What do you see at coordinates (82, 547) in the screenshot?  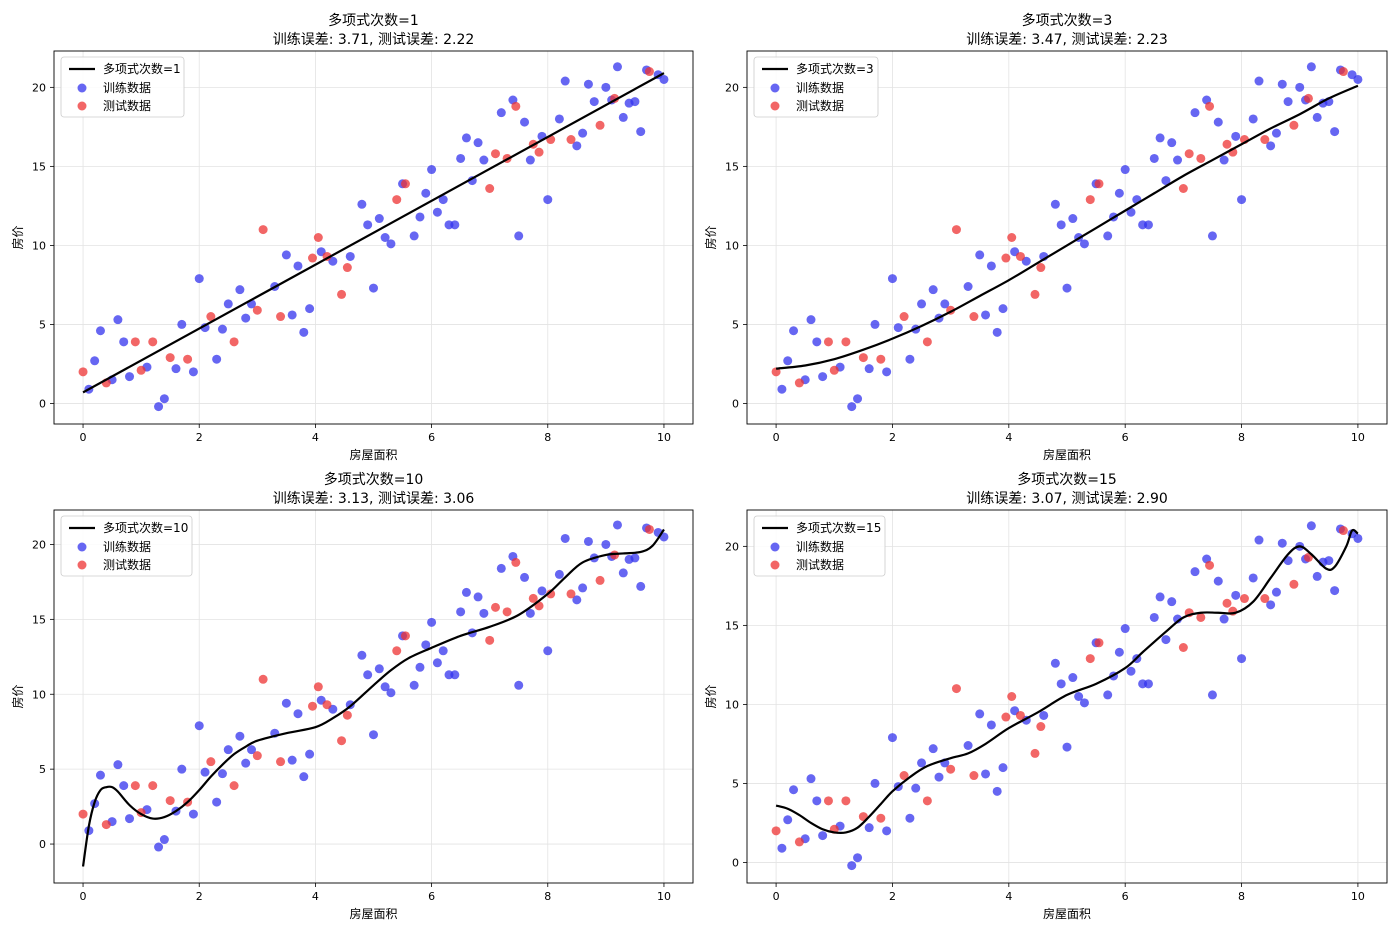 I see `legend-train-swatch` at bounding box center [82, 547].